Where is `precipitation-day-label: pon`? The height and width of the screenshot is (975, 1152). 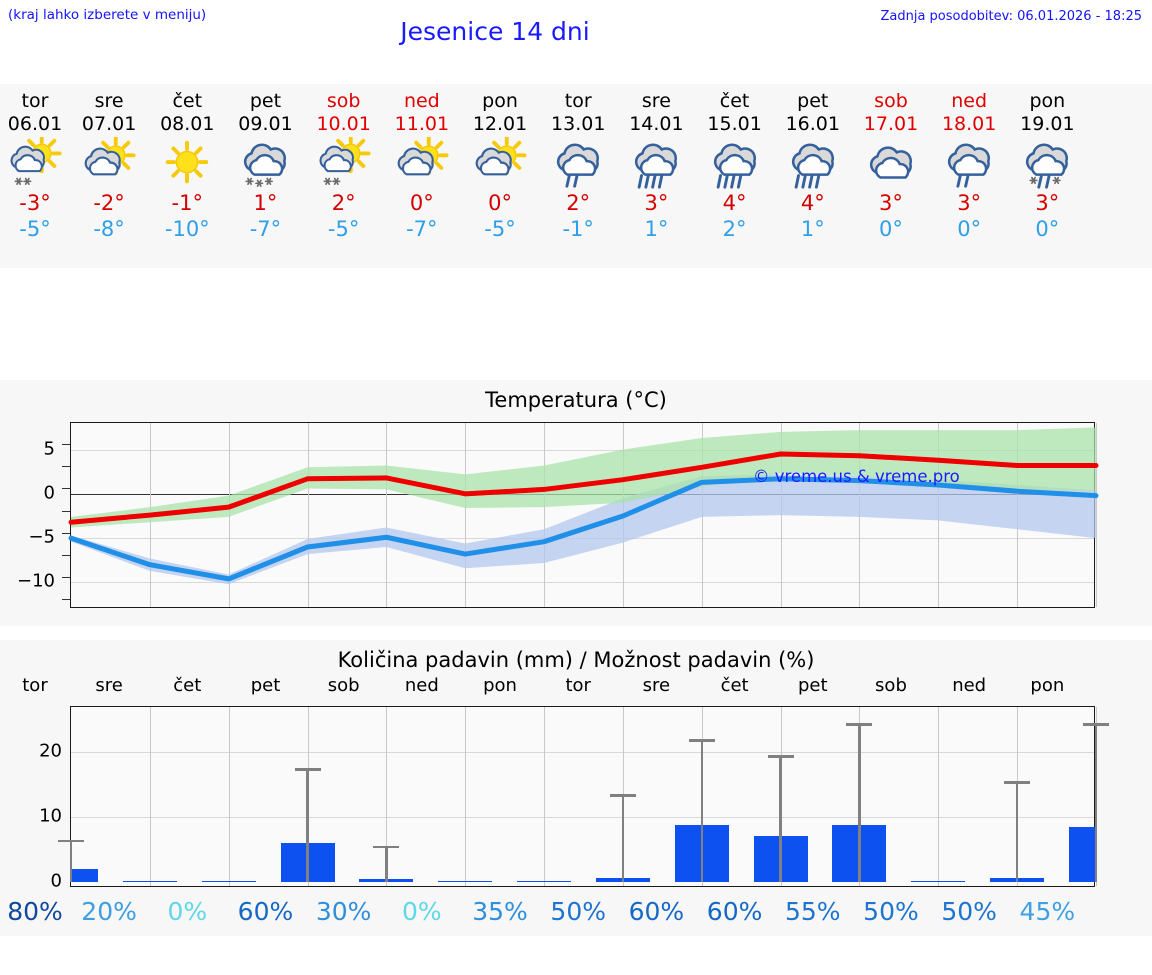 precipitation-day-label: pon is located at coordinates (1047, 685).